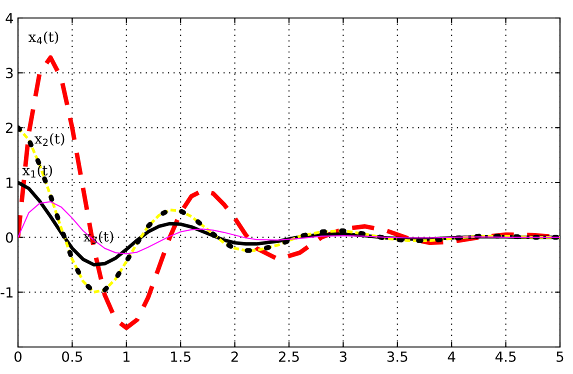 This screenshot has height=374, width=573. I want to click on series-label: x$_{2}$(t), so click(49, 139).